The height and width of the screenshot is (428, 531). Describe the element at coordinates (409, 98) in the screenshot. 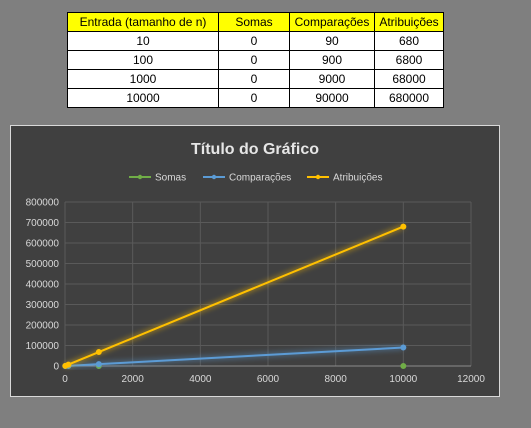

I see `table-cell: 680000` at that location.